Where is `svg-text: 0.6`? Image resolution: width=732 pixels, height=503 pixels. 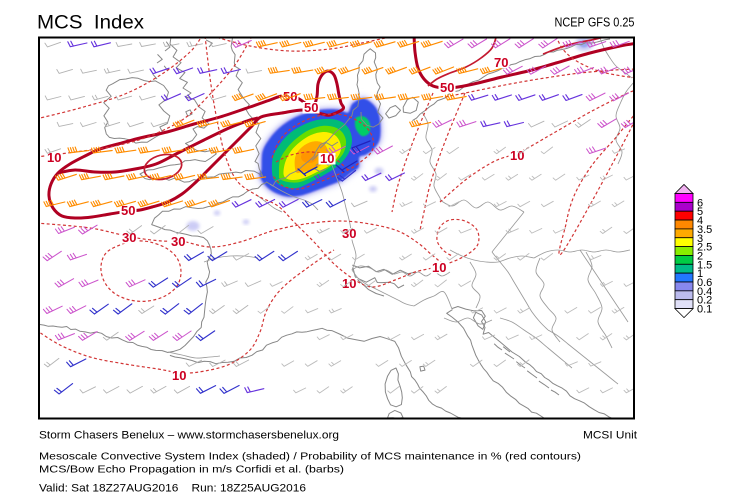 svg-text: 0.6 is located at coordinates (704, 283).